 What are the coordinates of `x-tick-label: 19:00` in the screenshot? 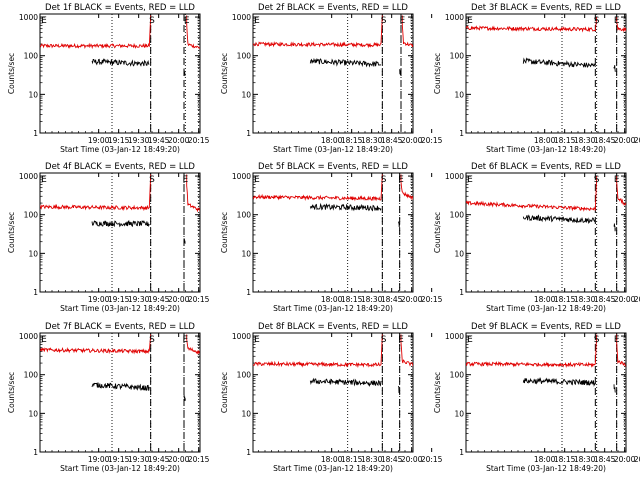 It's located at (99, 459).